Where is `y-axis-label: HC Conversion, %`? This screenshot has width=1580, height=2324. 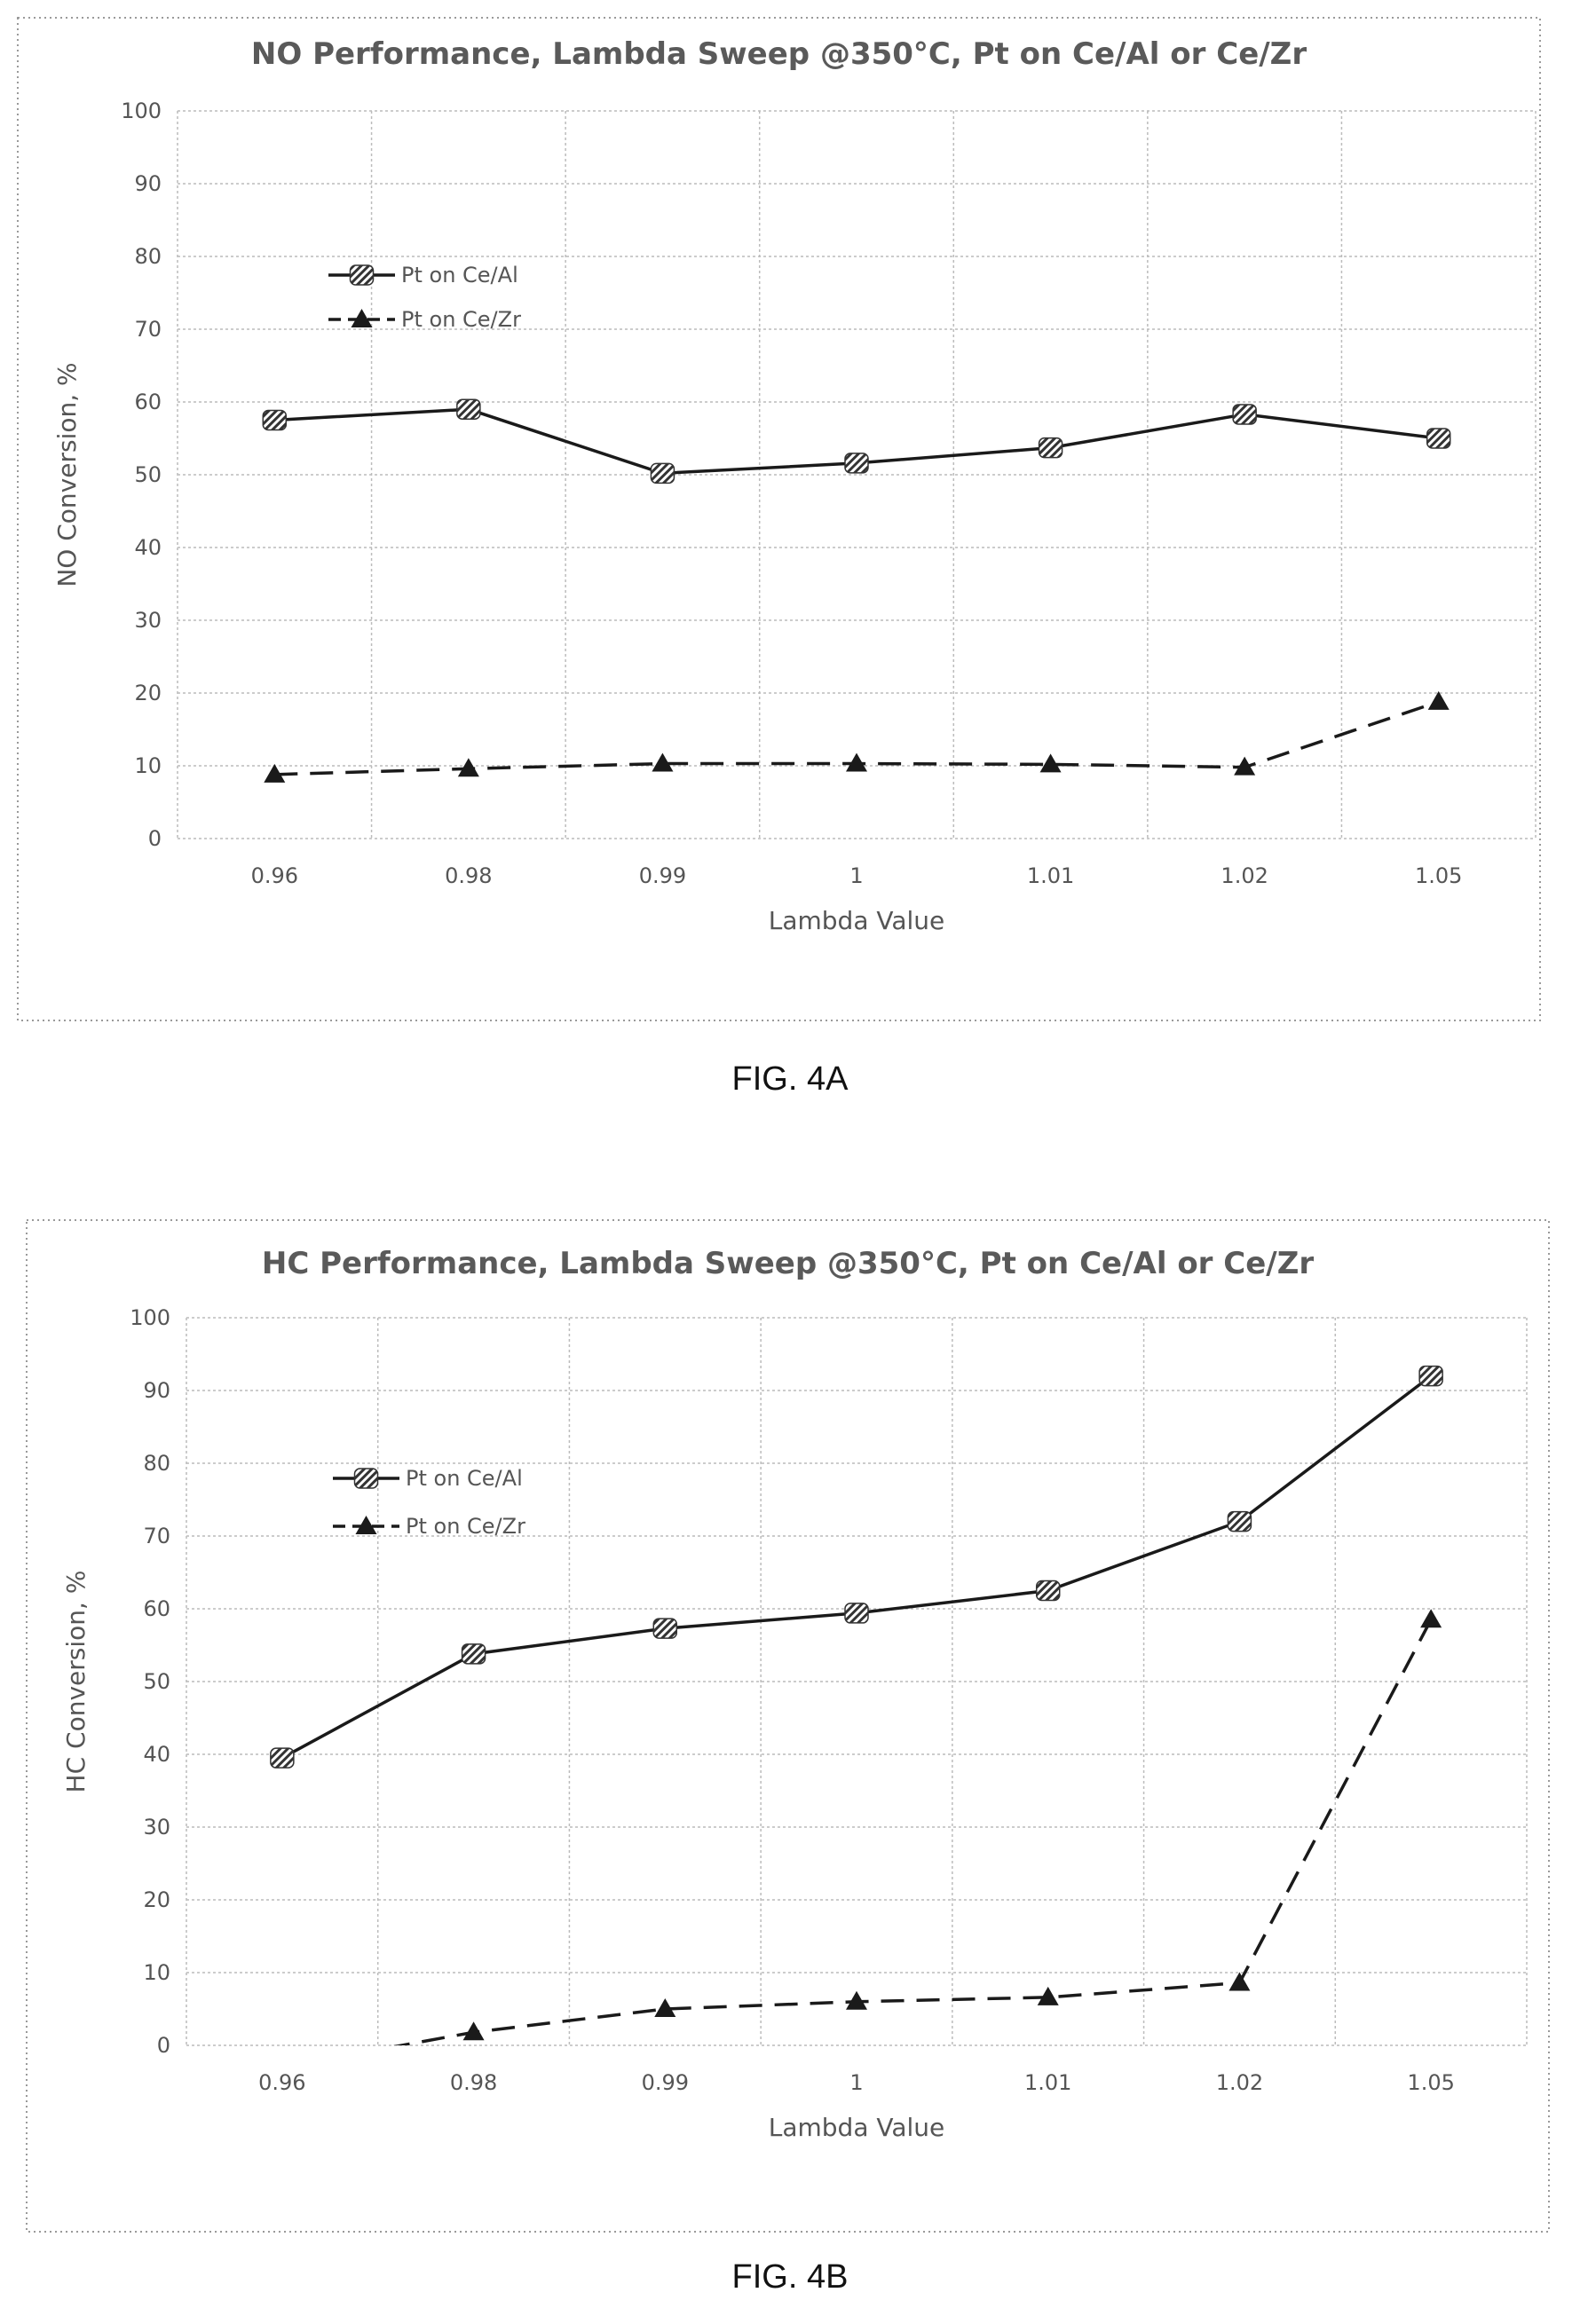 y-axis-label: HC Conversion, % is located at coordinates (76, 1682).